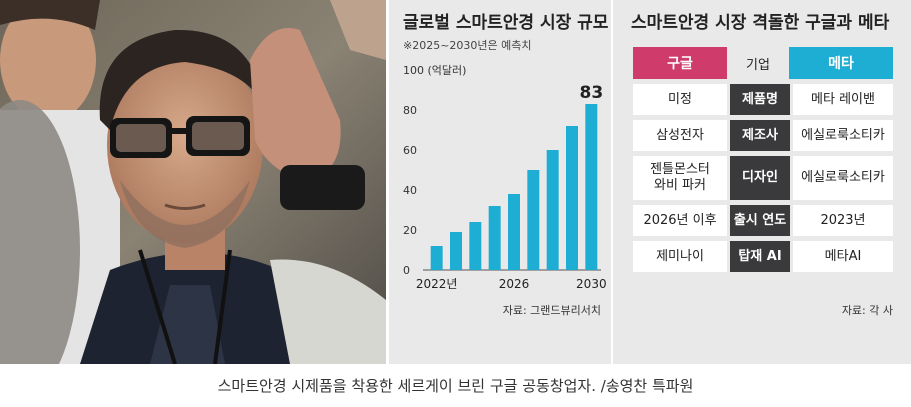 The height and width of the screenshot is (407, 911). Describe the element at coordinates (552, 210) in the screenshot. I see `bar-2028` at that location.